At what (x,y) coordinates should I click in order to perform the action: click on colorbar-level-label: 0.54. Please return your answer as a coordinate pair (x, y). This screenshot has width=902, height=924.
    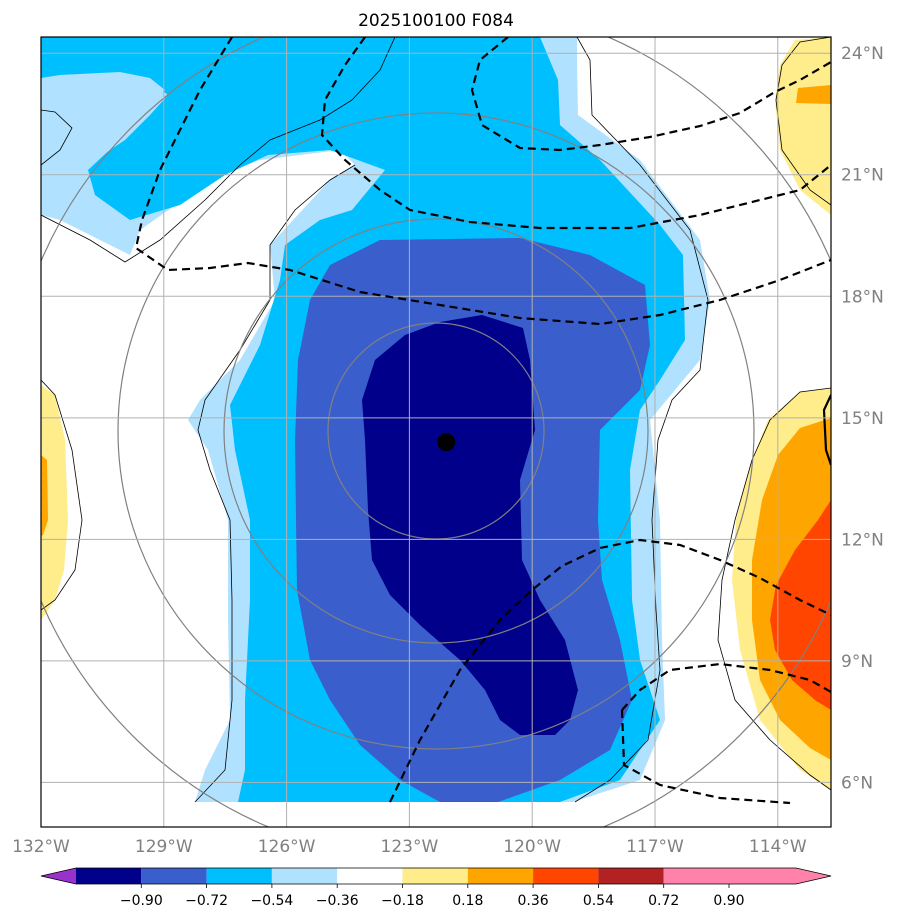
    Looking at the image, I should click on (598, 901).